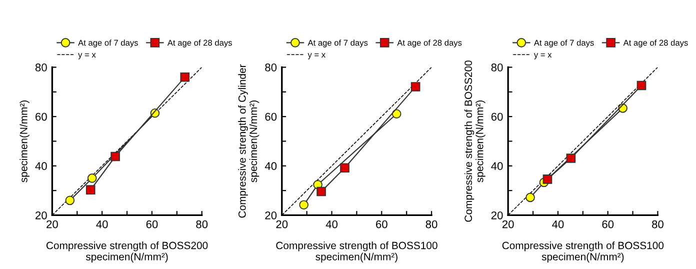  What do you see at coordinates (249, 141) in the screenshot?
I see `y-axis-title: Compressive strength of Cylinder specimen(N/mm²)` at bounding box center [249, 141].